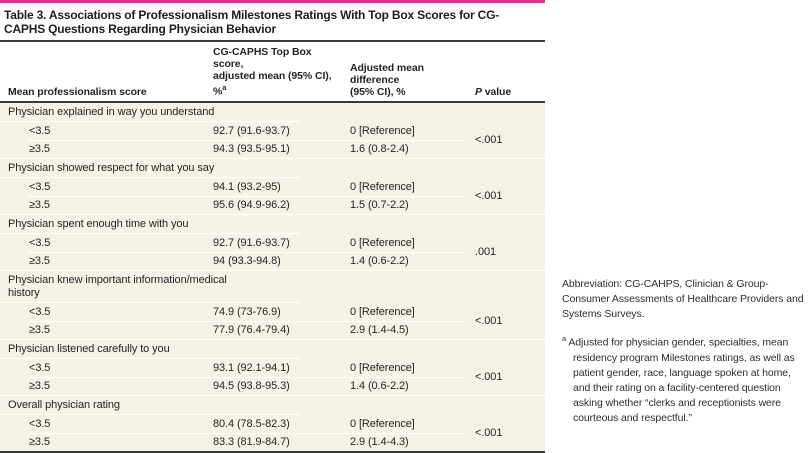  What do you see at coordinates (272, 1) in the screenshot?
I see `table-accent-bar` at bounding box center [272, 1].